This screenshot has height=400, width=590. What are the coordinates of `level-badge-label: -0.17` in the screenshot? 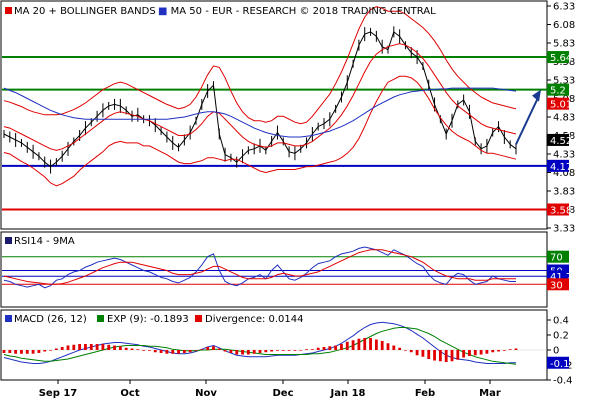 It's located at (563, 364).